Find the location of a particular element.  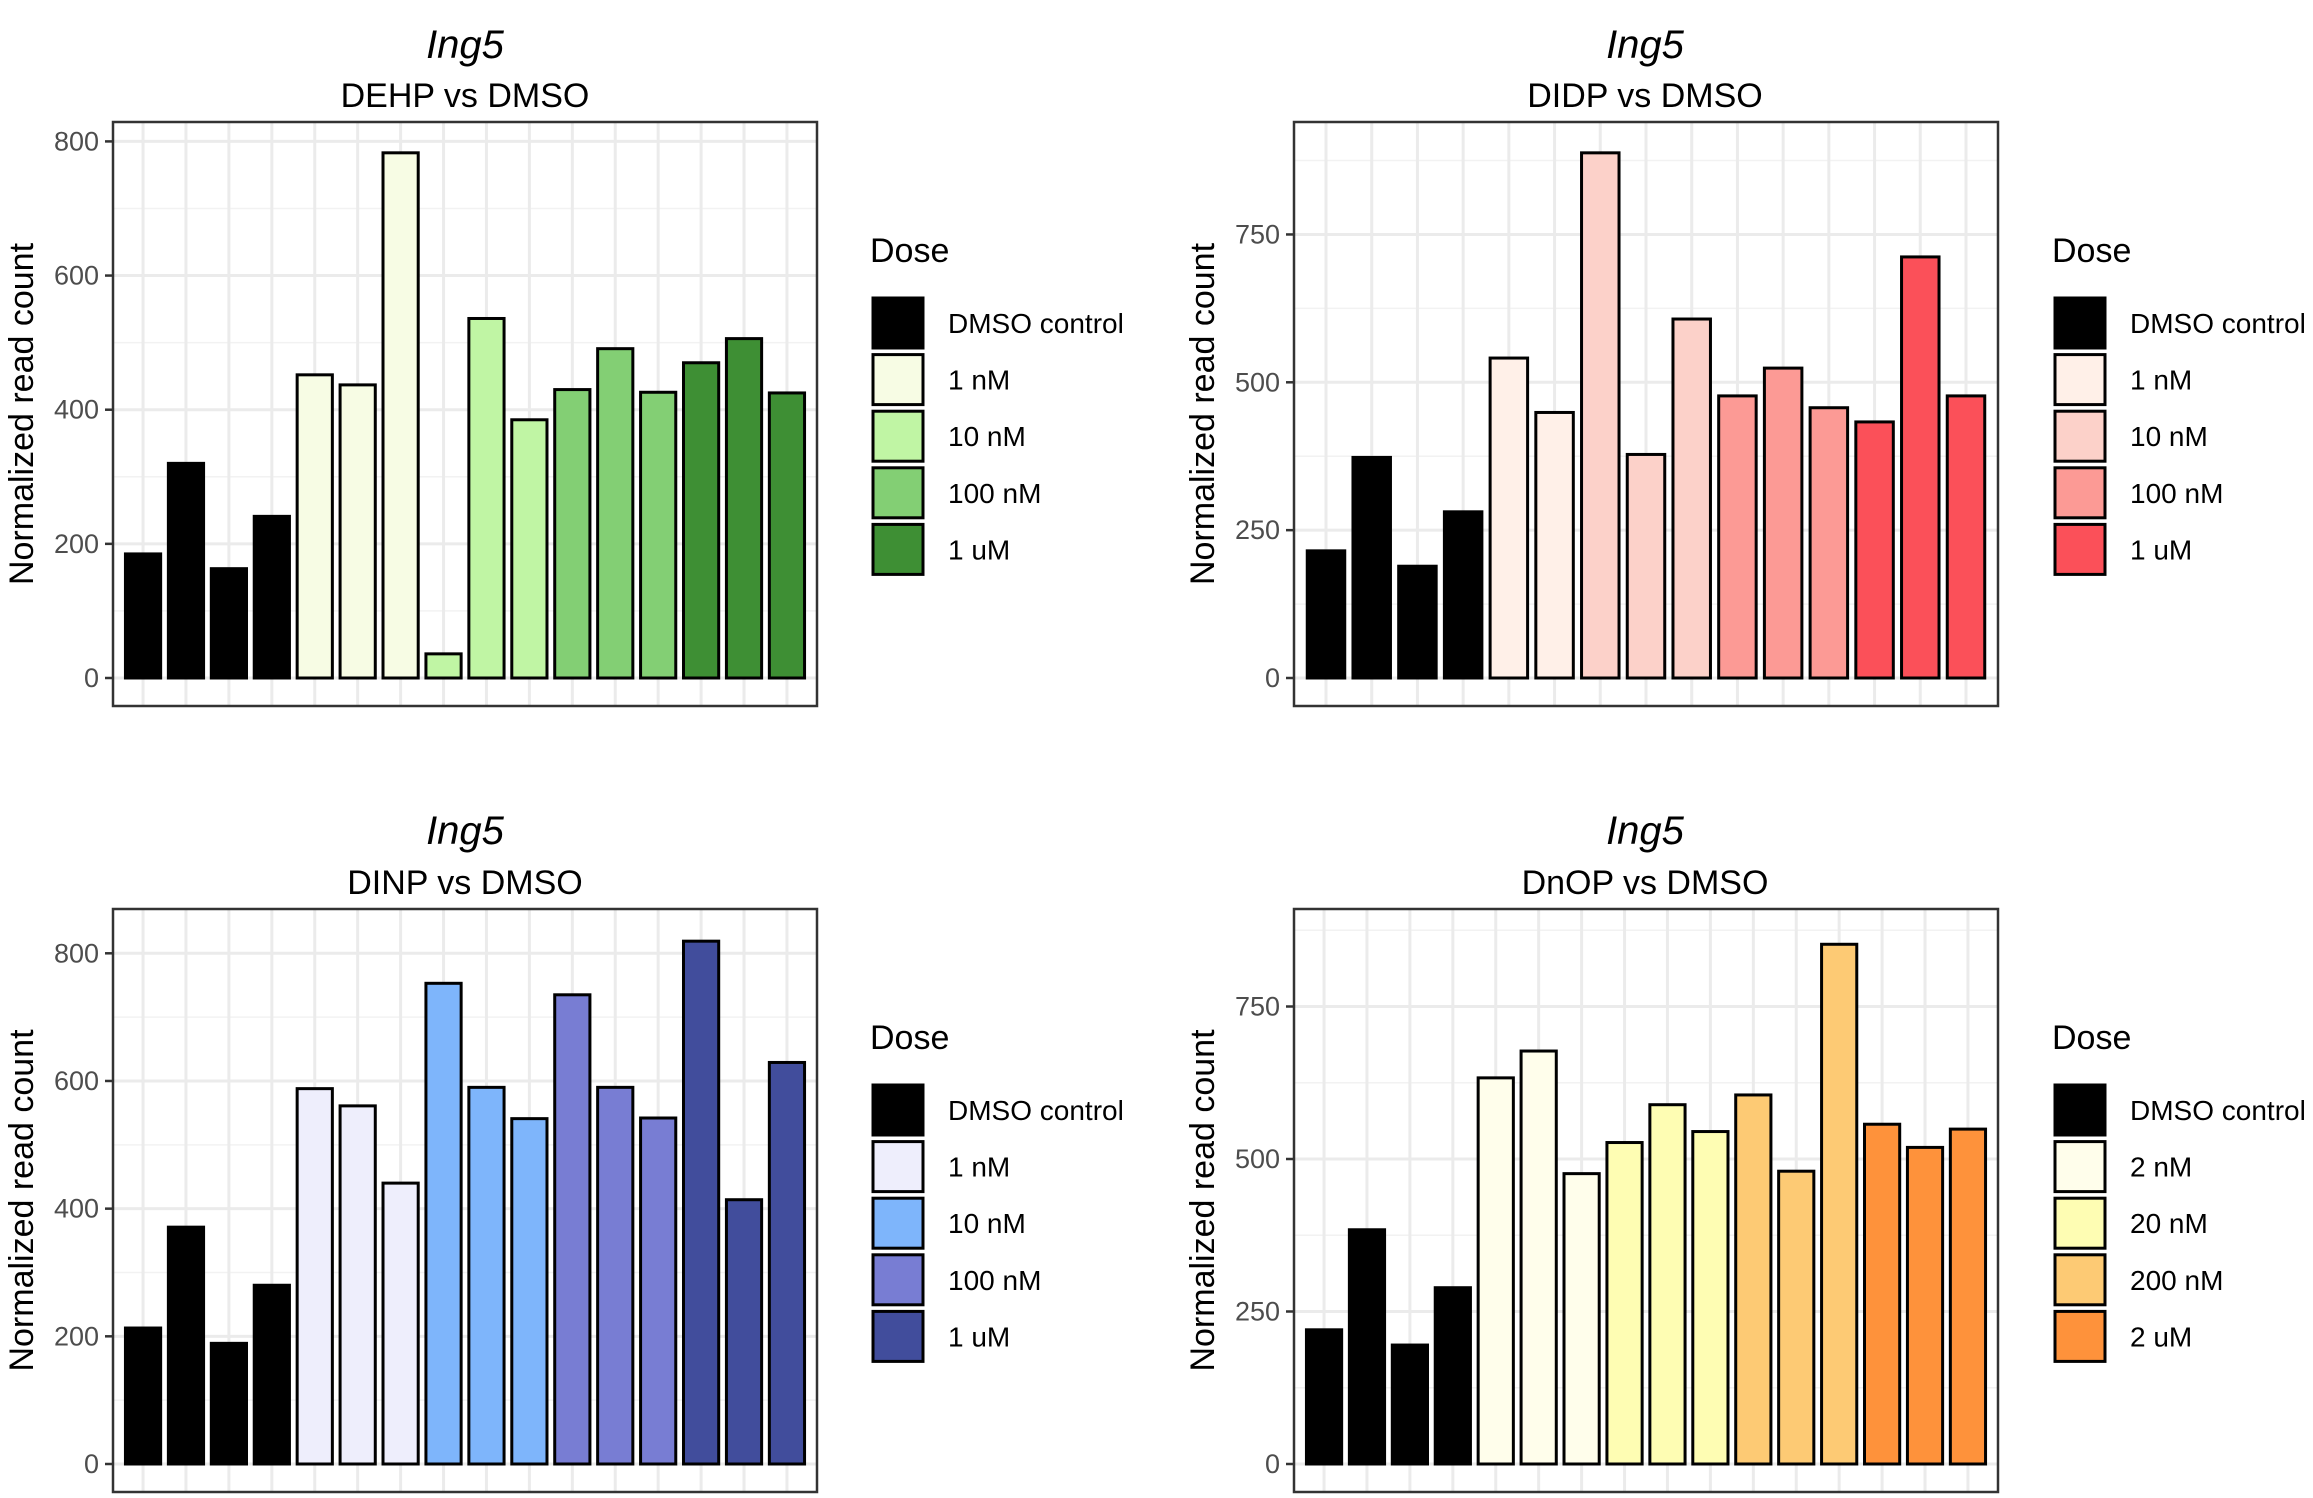

chart-title: DnOP vs DMSO is located at coordinates (1645, 883).